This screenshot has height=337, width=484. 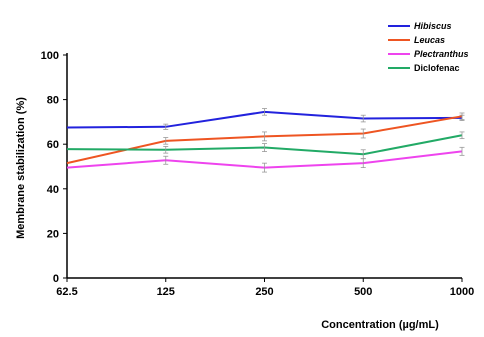 What do you see at coordinates (54, 167) in the screenshot?
I see `y-axis: 0 20 40 60 80 100` at bounding box center [54, 167].